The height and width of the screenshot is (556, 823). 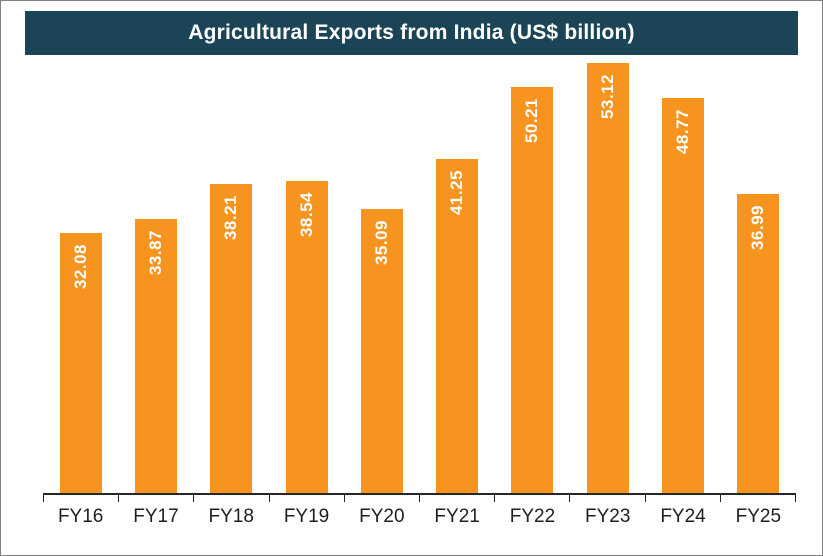 I want to click on bar-slot: 48.77, so click(x=682, y=277).